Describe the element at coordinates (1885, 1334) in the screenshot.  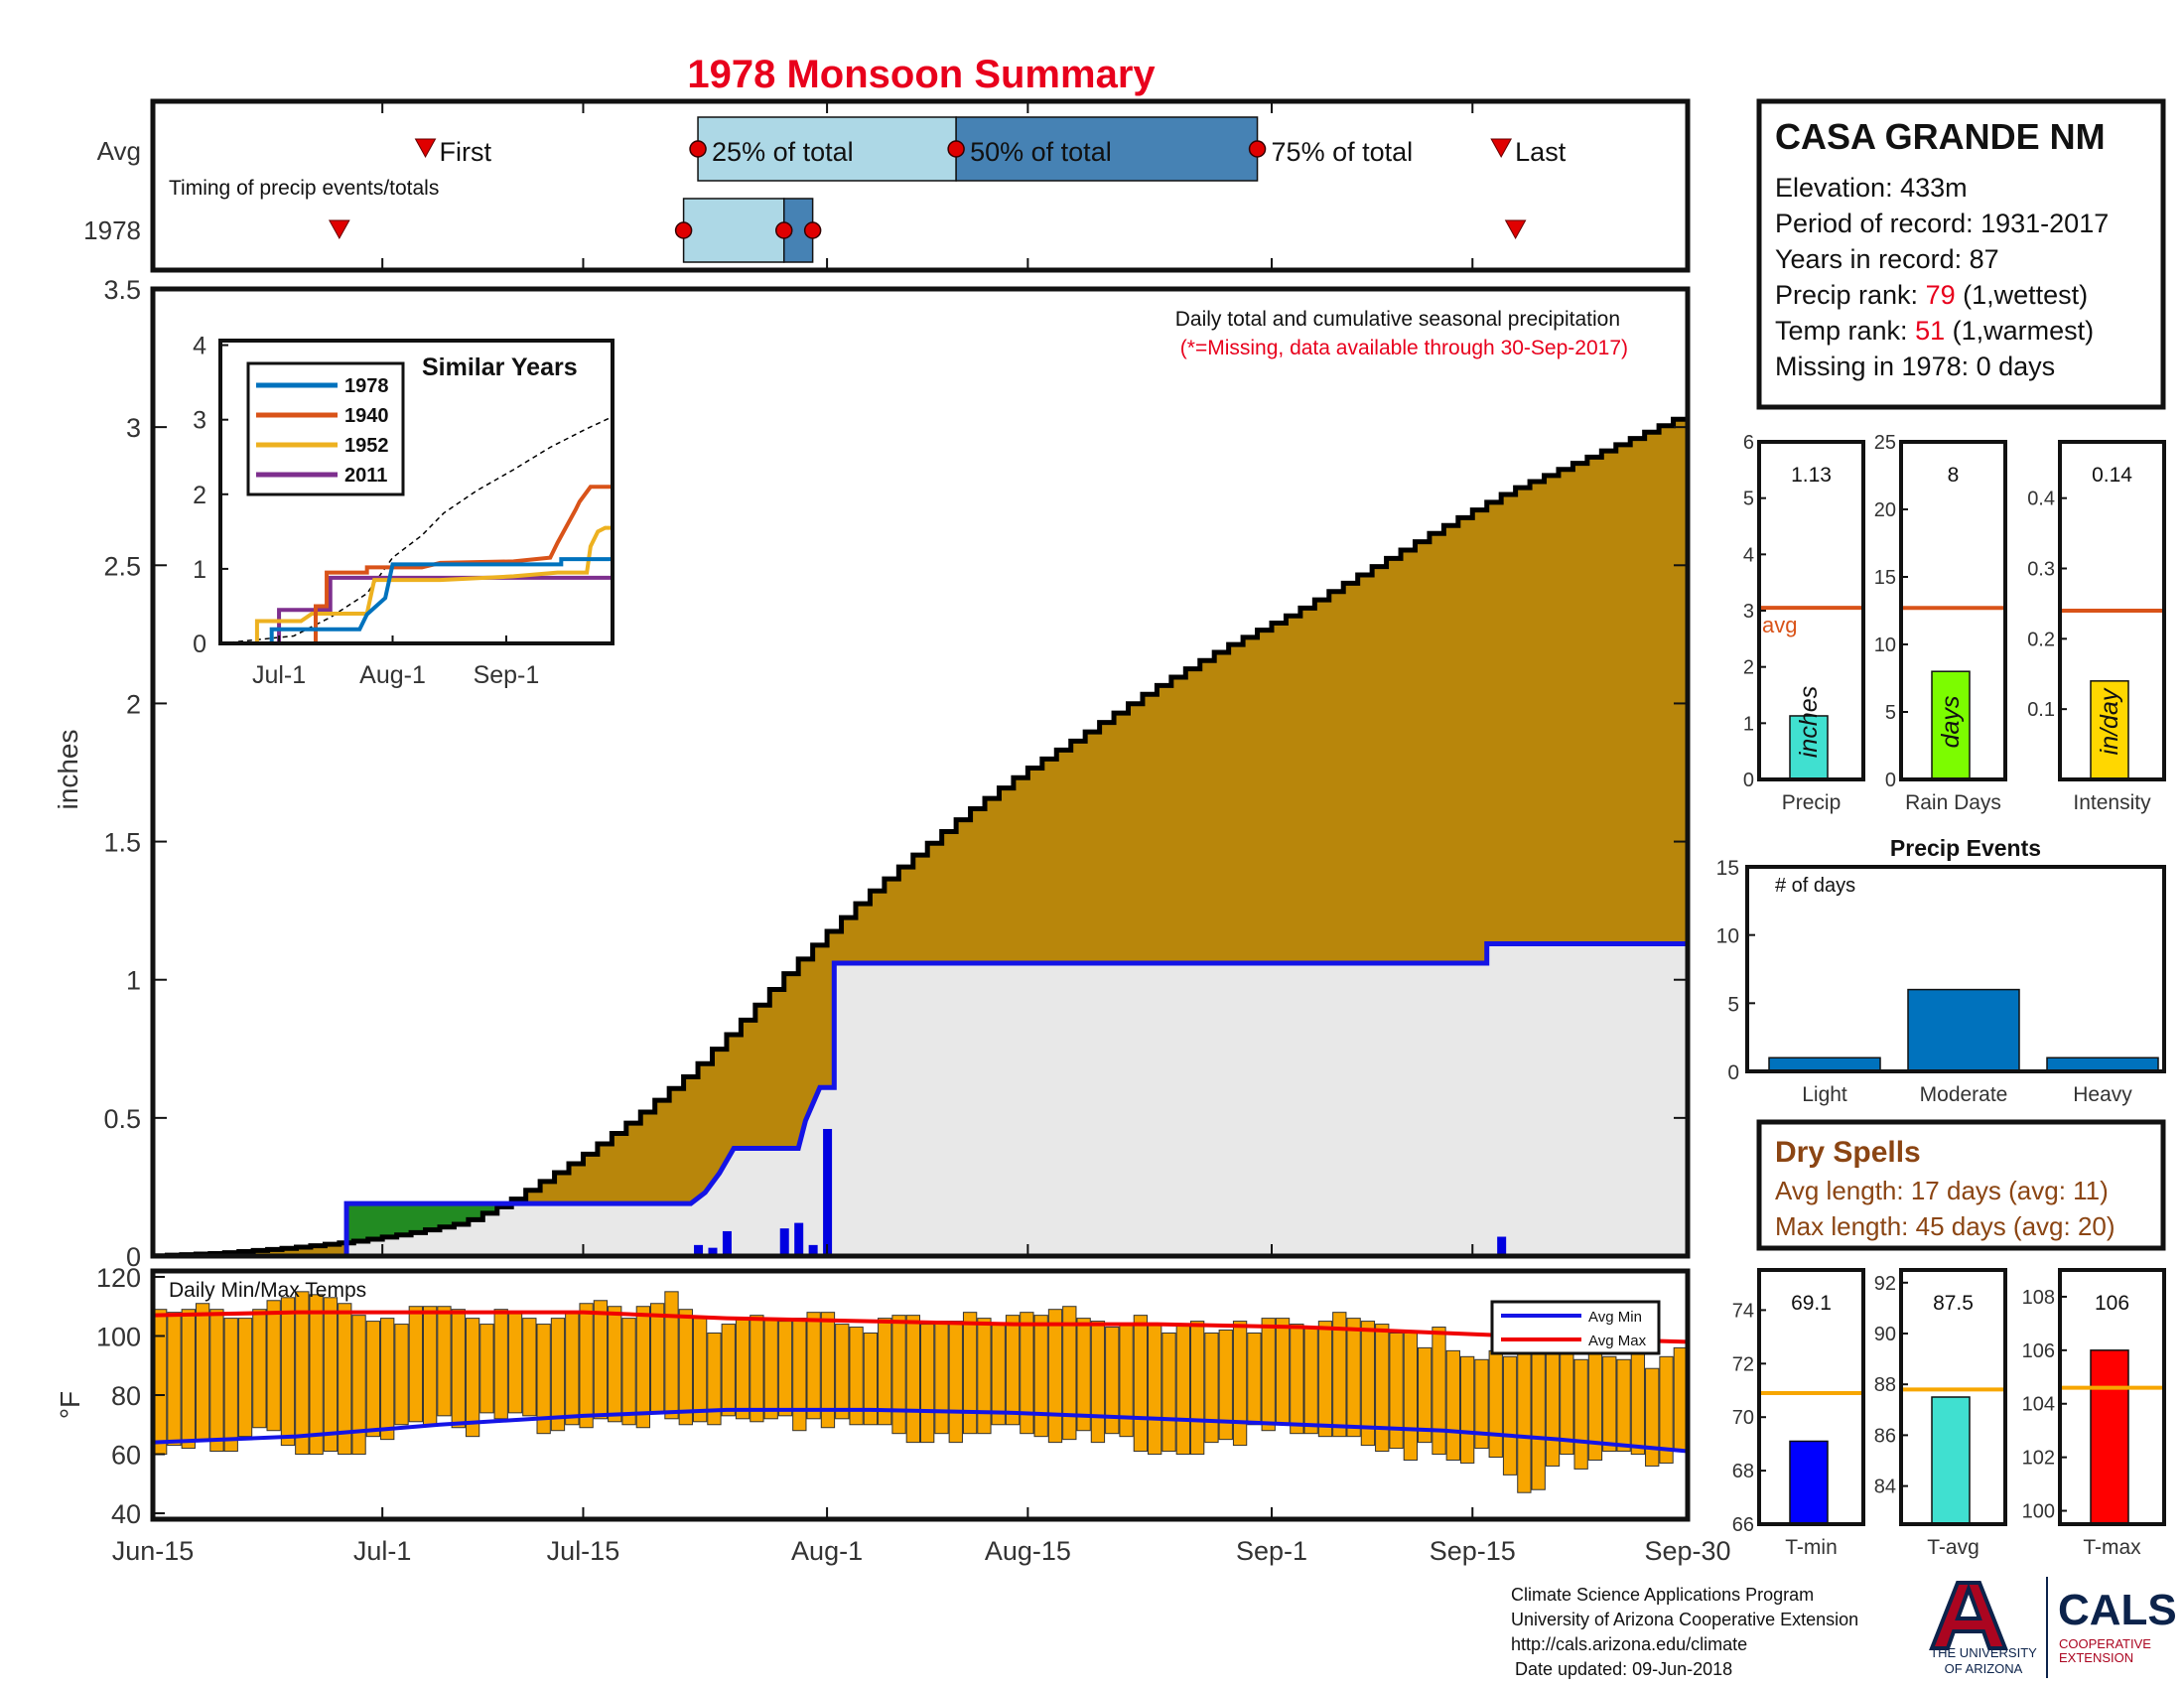
I see `temp-stat-tick-label-1: 90` at that location.